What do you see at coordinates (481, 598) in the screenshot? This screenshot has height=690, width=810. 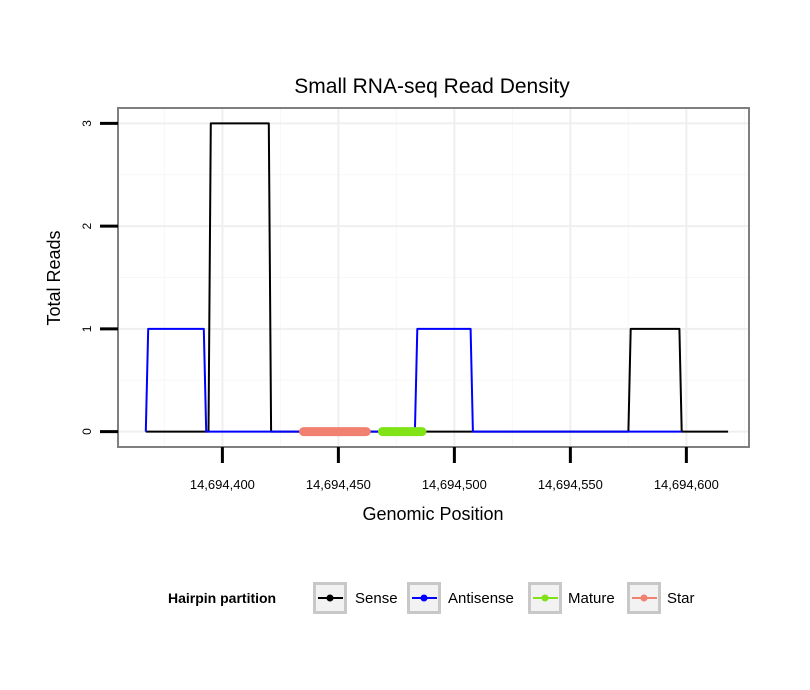 I see `legend-label-antisense: Antisense` at bounding box center [481, 598].